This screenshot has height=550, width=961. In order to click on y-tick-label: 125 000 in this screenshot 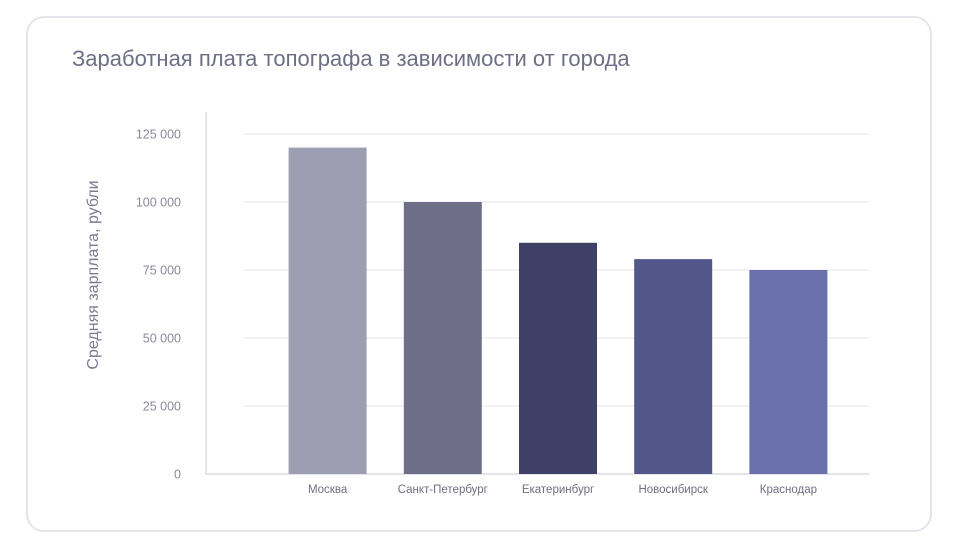, I will do `click(158, 135)`.